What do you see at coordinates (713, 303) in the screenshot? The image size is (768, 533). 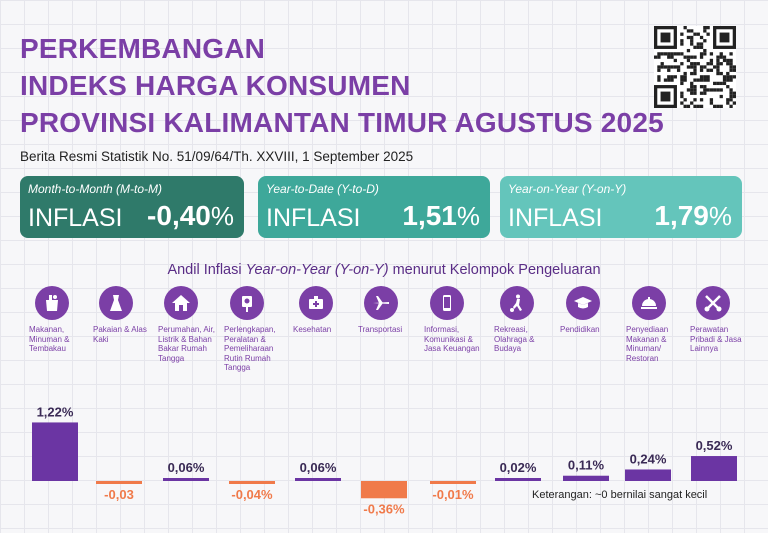 I see `scissors-comb-icon` at bounding box center [713, 303].